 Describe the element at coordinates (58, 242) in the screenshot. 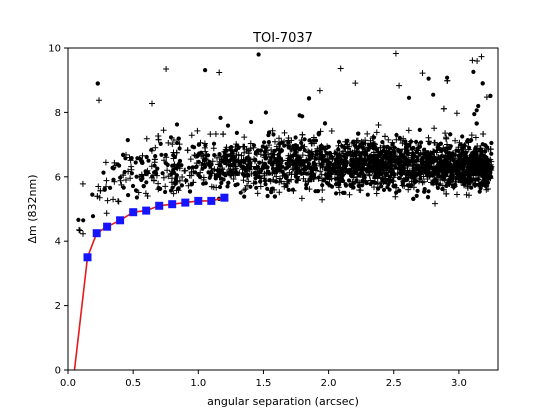

I see `y-tick-label: 4` at that location.